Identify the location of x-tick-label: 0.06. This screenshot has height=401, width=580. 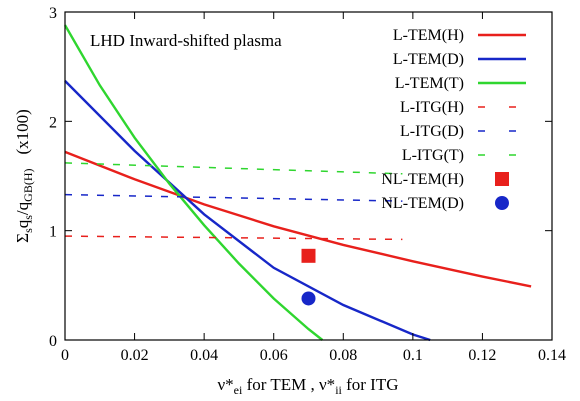
(274, 355).